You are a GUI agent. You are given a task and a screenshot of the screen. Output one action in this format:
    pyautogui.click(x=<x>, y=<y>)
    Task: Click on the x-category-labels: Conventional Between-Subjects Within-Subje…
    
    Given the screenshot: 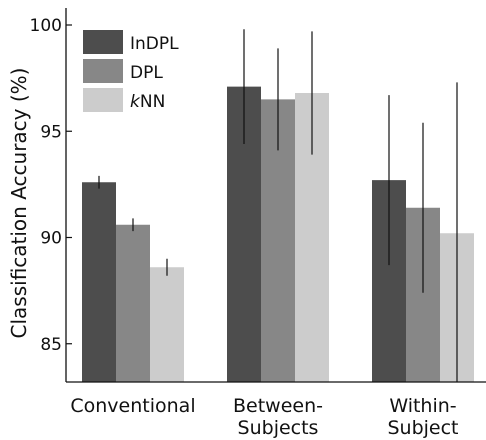 What is the action you would take?
    pyautogui.click(x=264, y=417)
    